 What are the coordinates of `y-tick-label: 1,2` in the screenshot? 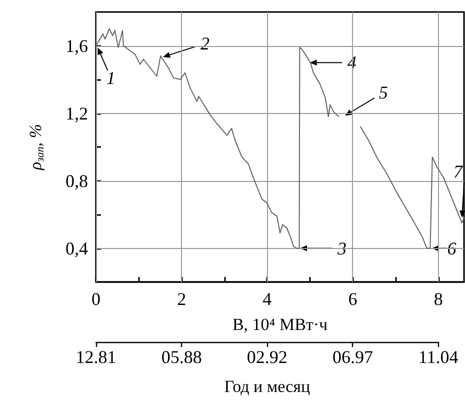 It's located at (77, 113).